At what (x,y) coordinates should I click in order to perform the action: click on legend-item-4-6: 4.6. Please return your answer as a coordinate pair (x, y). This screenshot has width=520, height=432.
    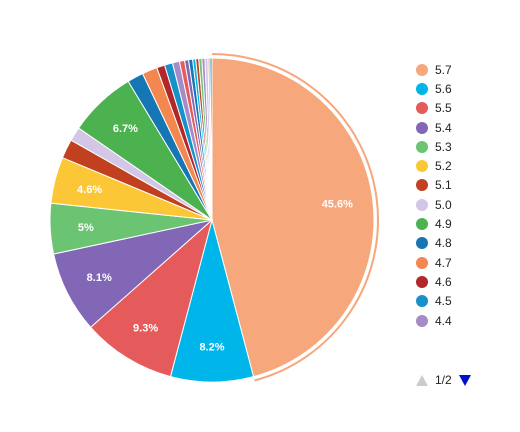
    Looking at the image, I should click on (466, 281).